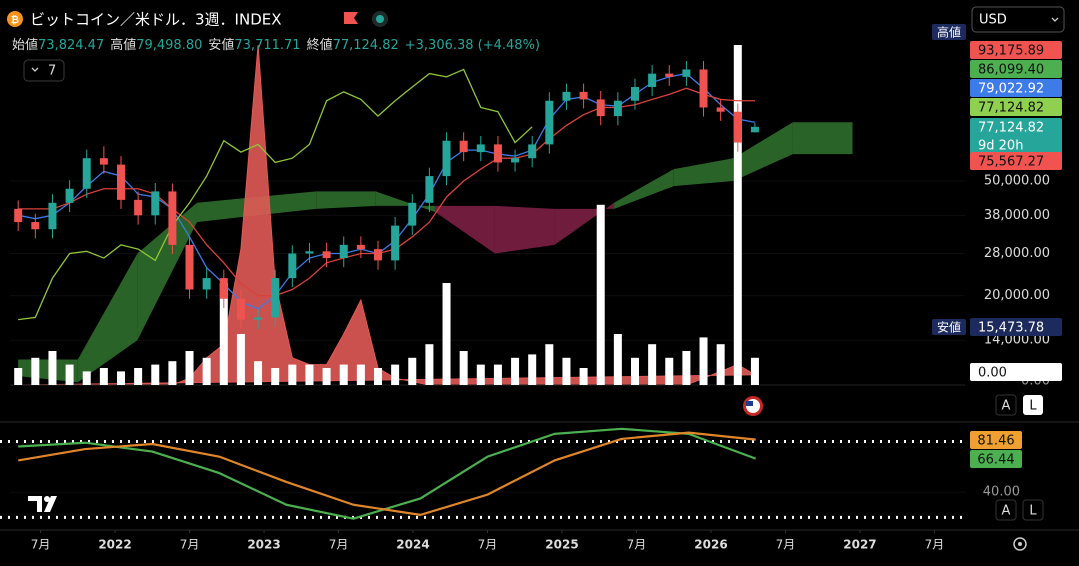 The height and width of the screenshot is (566, 1079). Describe the element at coordinates (1011, 89) in the screenshot. I see `price-label: 79,022.92` at that location.